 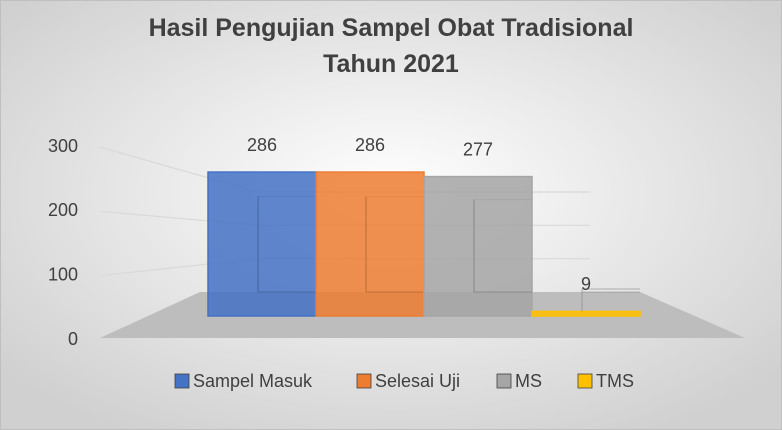 What do you see at coordinates (73, 339) in the screenshot?
I see `y-tick-label: 0` at bounding box center [73, 339].